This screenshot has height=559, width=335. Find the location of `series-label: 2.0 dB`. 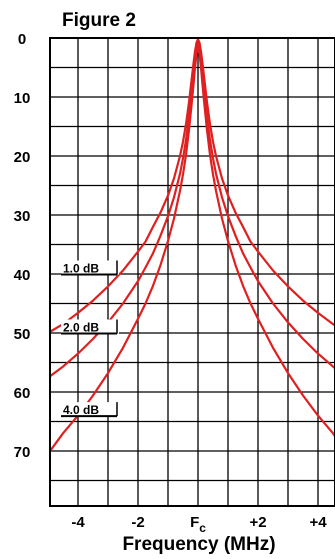

series-label: 2.0 dB is located at coordinates (90, 327).